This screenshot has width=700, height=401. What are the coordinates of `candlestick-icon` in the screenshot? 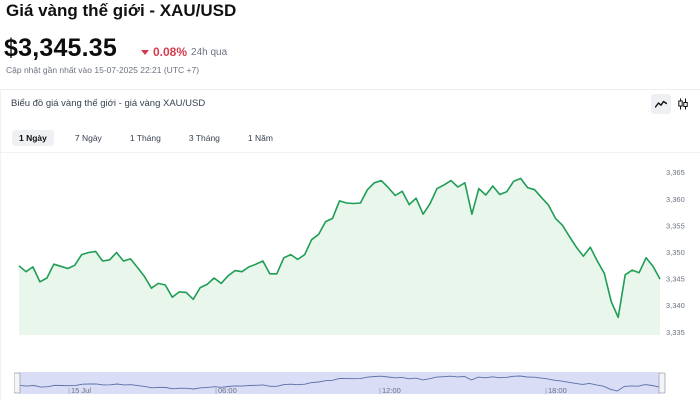 It's located at (683, 104).